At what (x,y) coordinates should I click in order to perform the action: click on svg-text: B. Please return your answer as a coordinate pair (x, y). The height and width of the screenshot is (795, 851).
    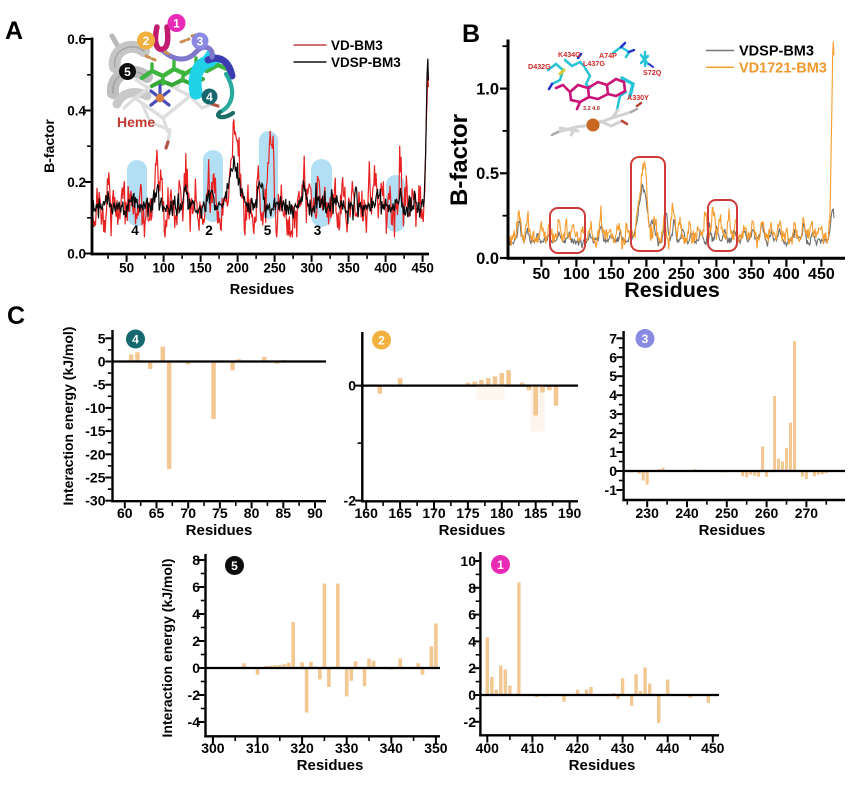
    Looking at the image, I should click on (471, 34).